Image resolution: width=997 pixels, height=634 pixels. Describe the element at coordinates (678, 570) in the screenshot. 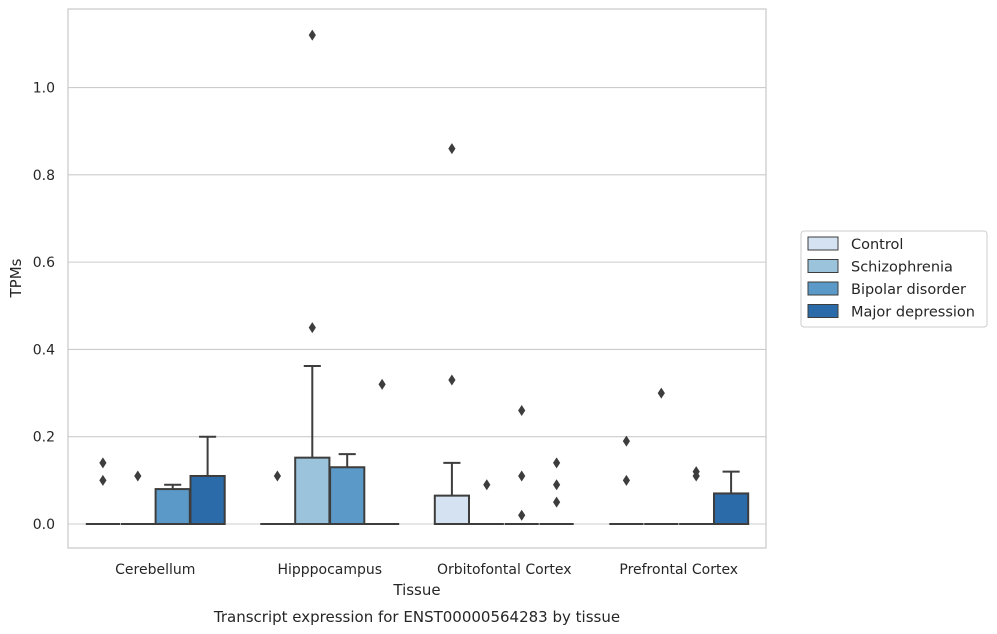

I see `x-tick-label: Prefrontal Cortex` at that location.